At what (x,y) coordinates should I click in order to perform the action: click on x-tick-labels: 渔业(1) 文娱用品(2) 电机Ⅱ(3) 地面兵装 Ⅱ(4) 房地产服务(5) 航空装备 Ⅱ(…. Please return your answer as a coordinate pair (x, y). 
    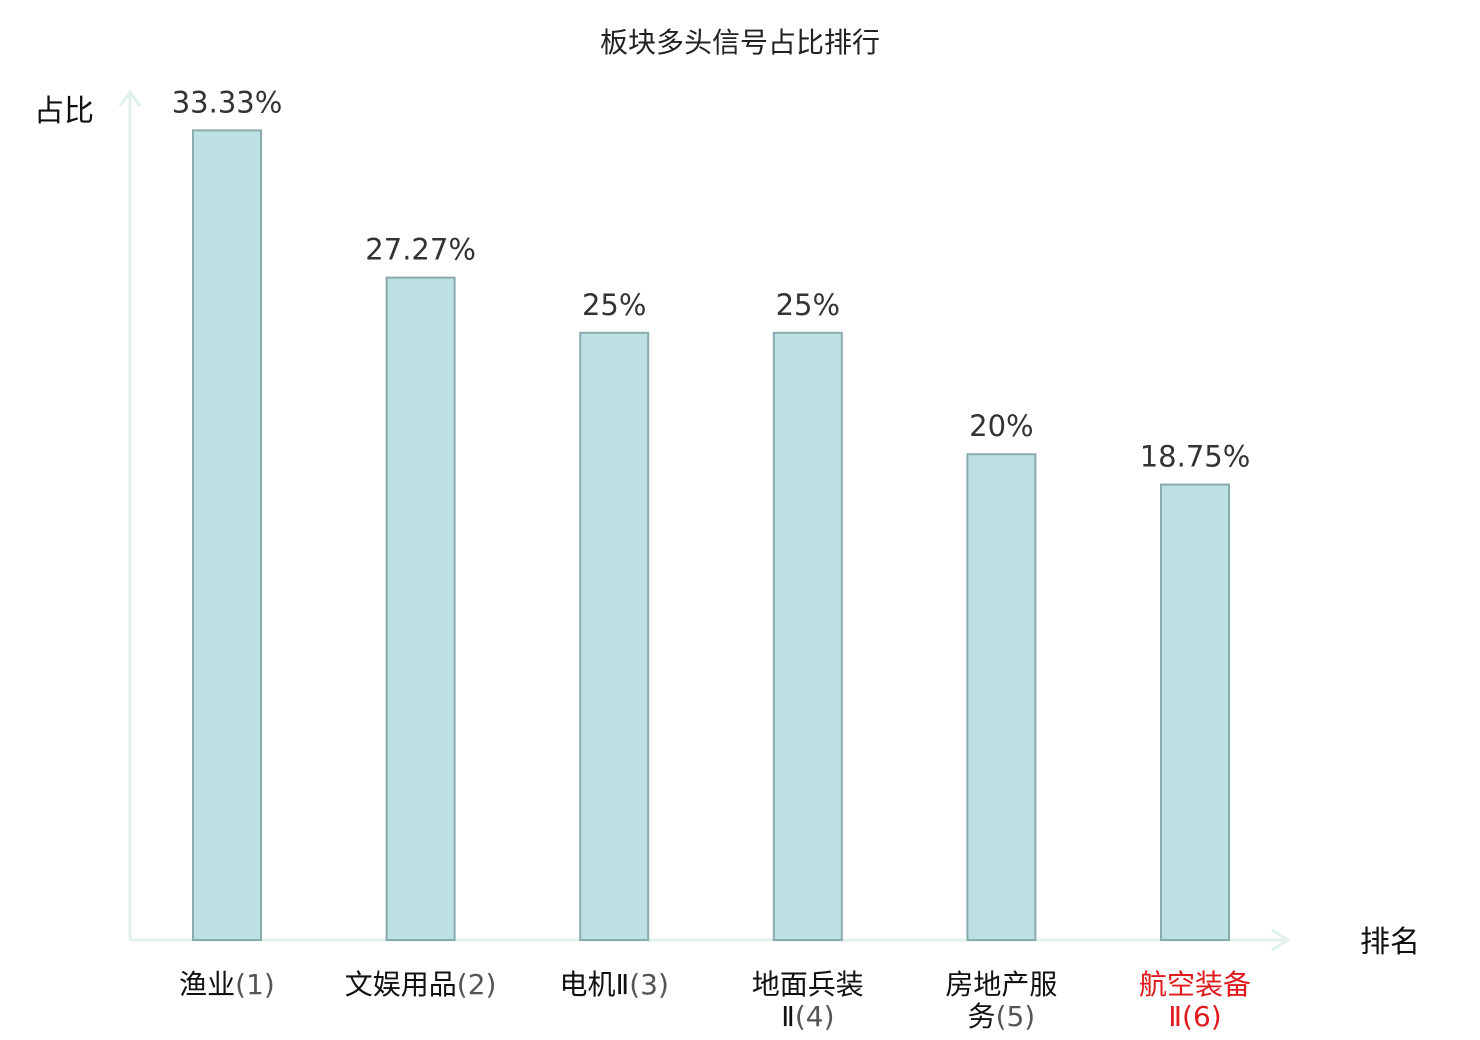
    Looking at the image, I should click on (715, 1000).